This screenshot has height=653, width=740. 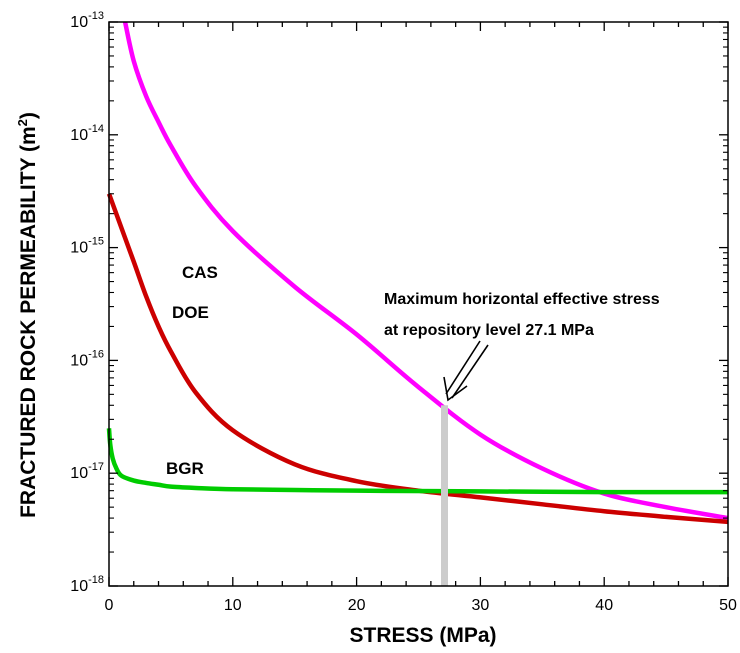 I want to click on y-tick-label: 10-15, so click(x=87, y=246).